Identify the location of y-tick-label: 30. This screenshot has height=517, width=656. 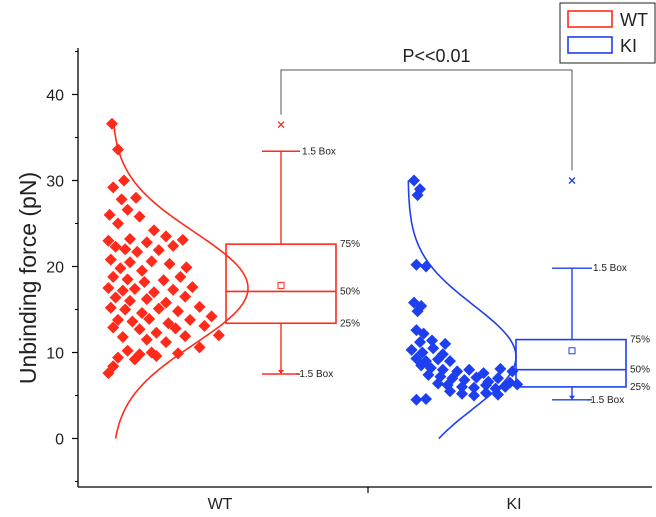
(55, 182).